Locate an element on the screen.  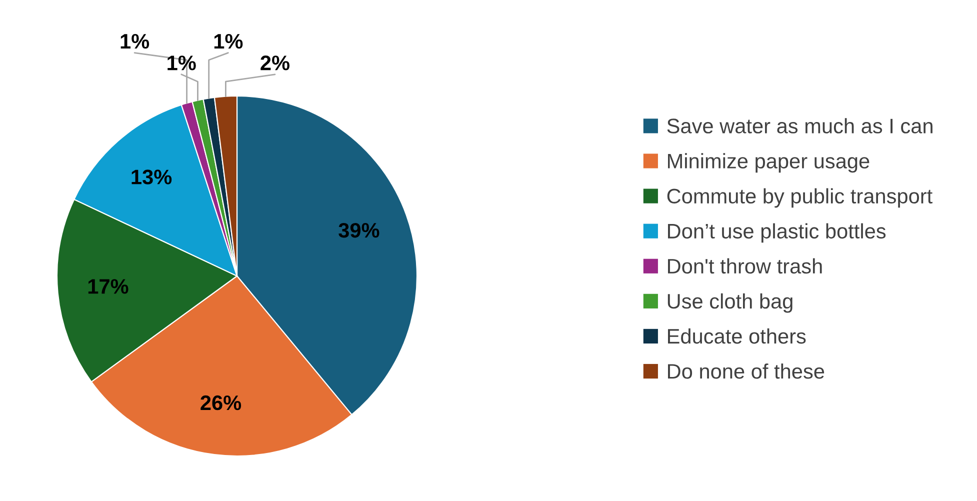
data-label: 17% is located at coordinates (108, 286).